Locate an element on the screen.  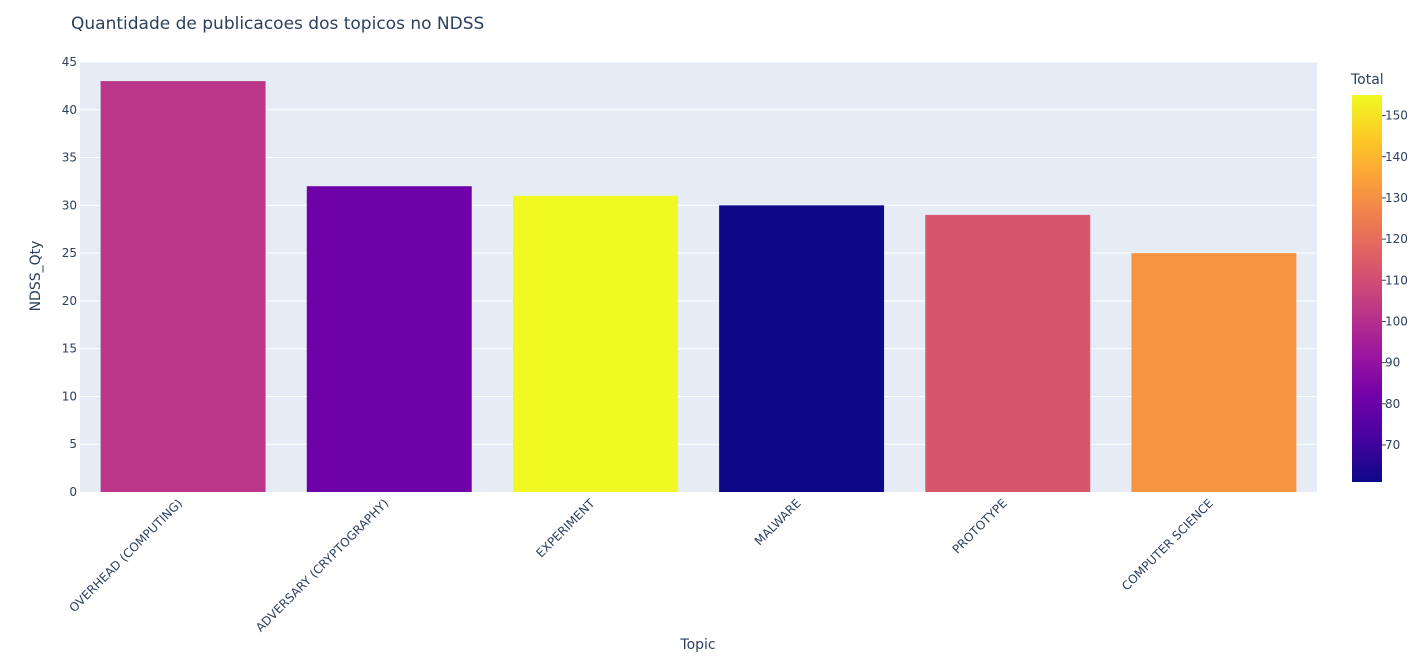
y-tick-label: 30 is located at coordinates (69, 205).